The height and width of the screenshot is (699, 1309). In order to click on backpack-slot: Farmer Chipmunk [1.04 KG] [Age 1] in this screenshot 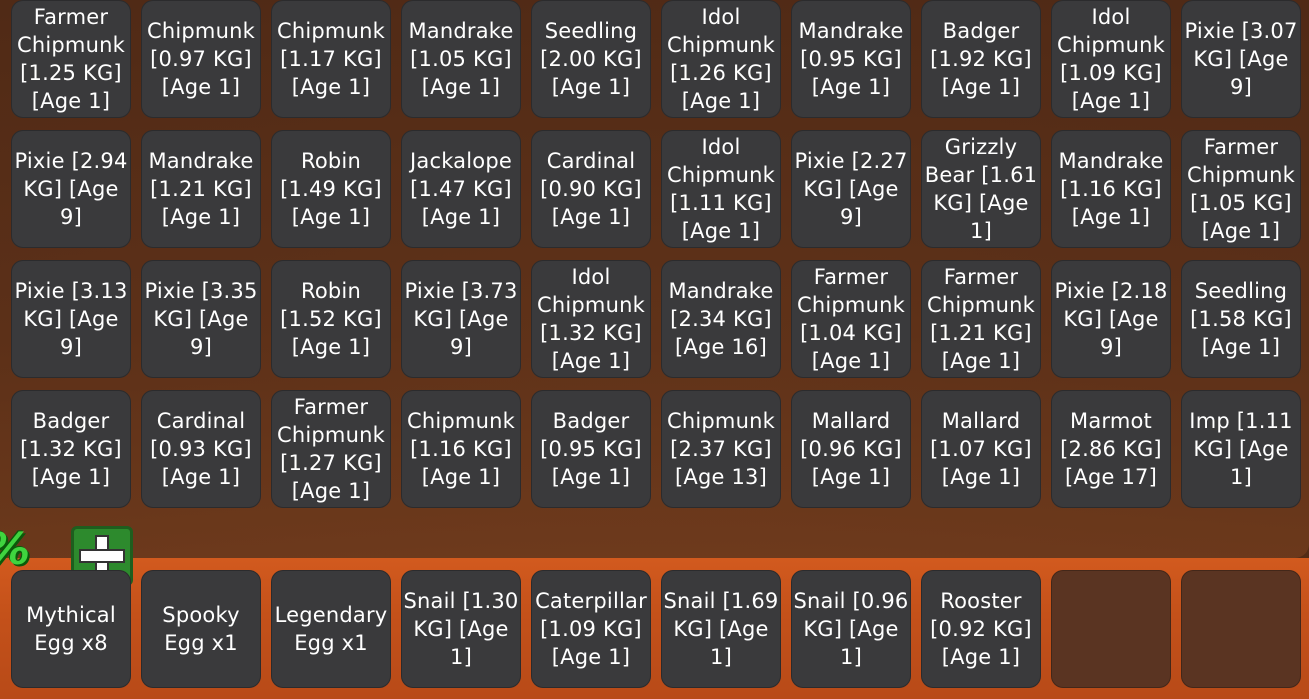, I will do `click(851, 319)`.